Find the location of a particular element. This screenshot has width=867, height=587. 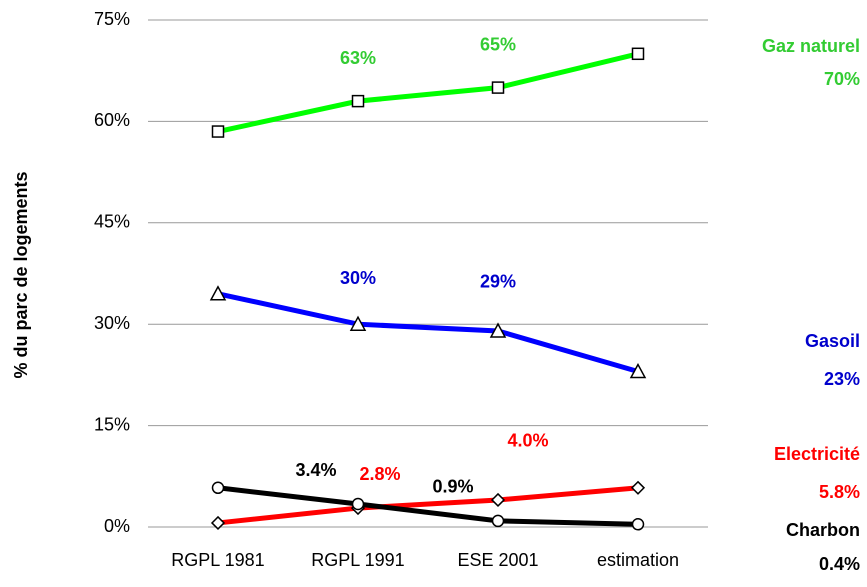

data-label: 3.4% is located at coordinates (315, 470).